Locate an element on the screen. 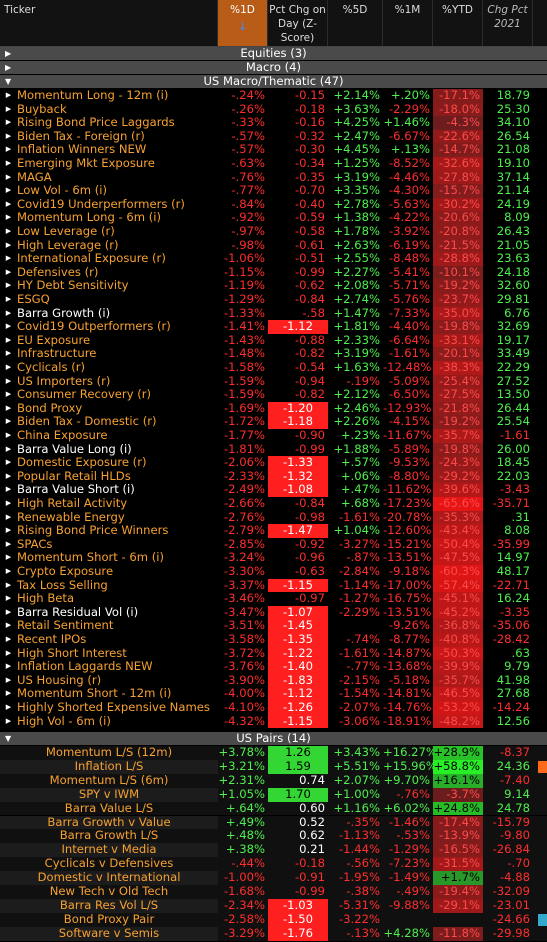 This screenshot has height=942, width=547. row-name: ▶ Consumer Recovery (r) is located at coordinates (109, 395).